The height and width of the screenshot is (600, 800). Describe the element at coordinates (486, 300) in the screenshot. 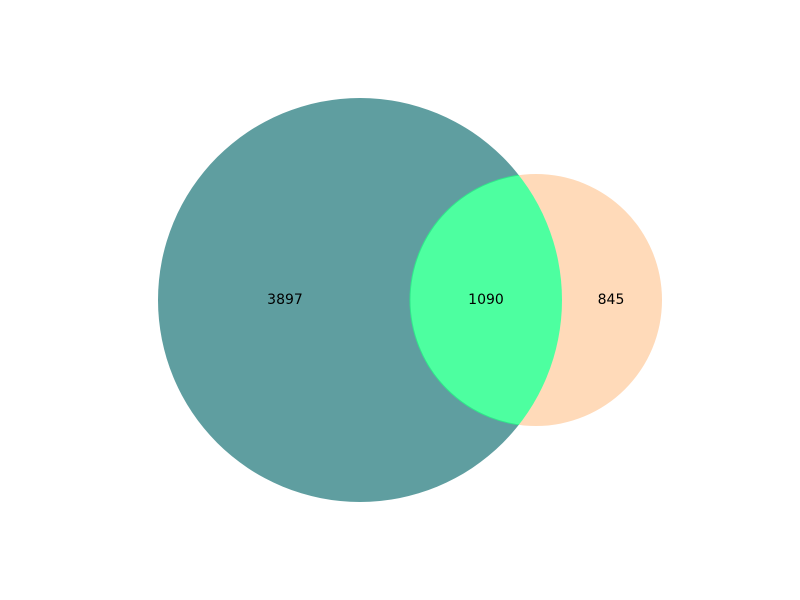

I see `intersection-count: 1090` at that location.